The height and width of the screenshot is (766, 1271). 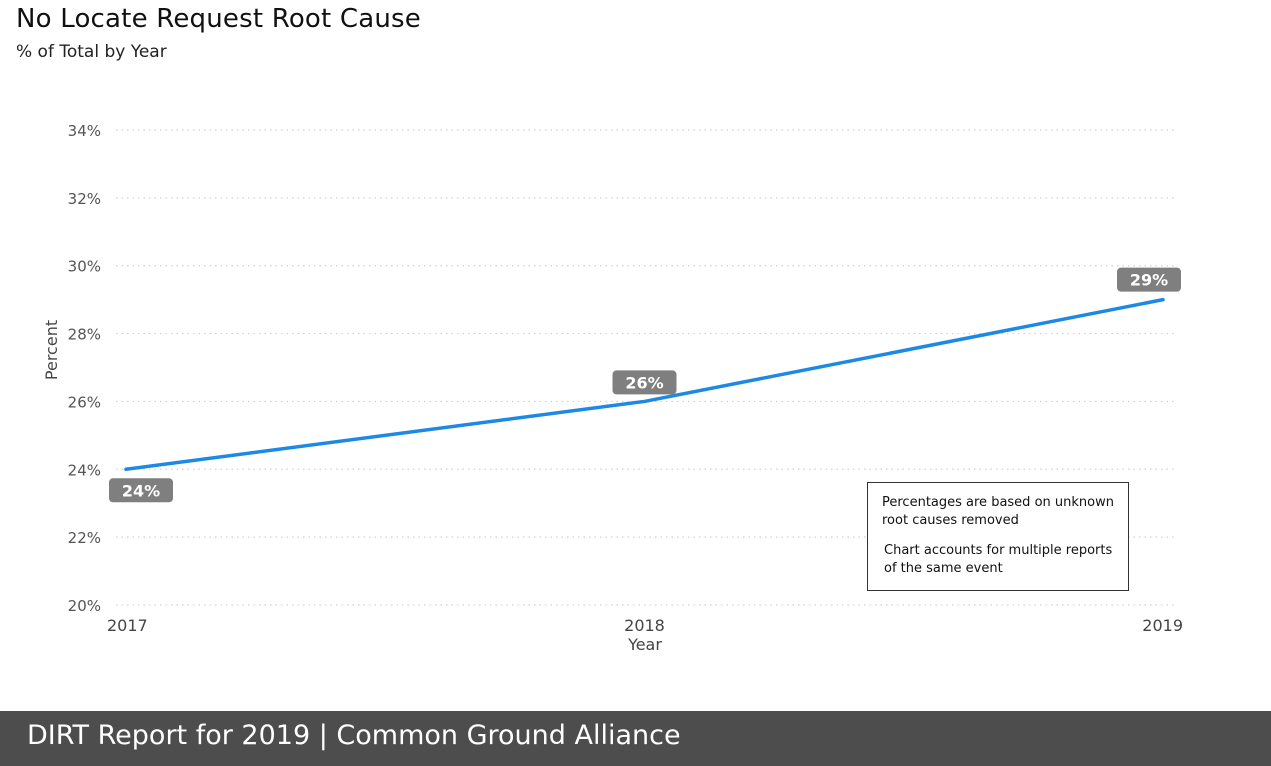 I want to click on chart-title: No Locate Request Root Cause, so click(x=218, y=19).